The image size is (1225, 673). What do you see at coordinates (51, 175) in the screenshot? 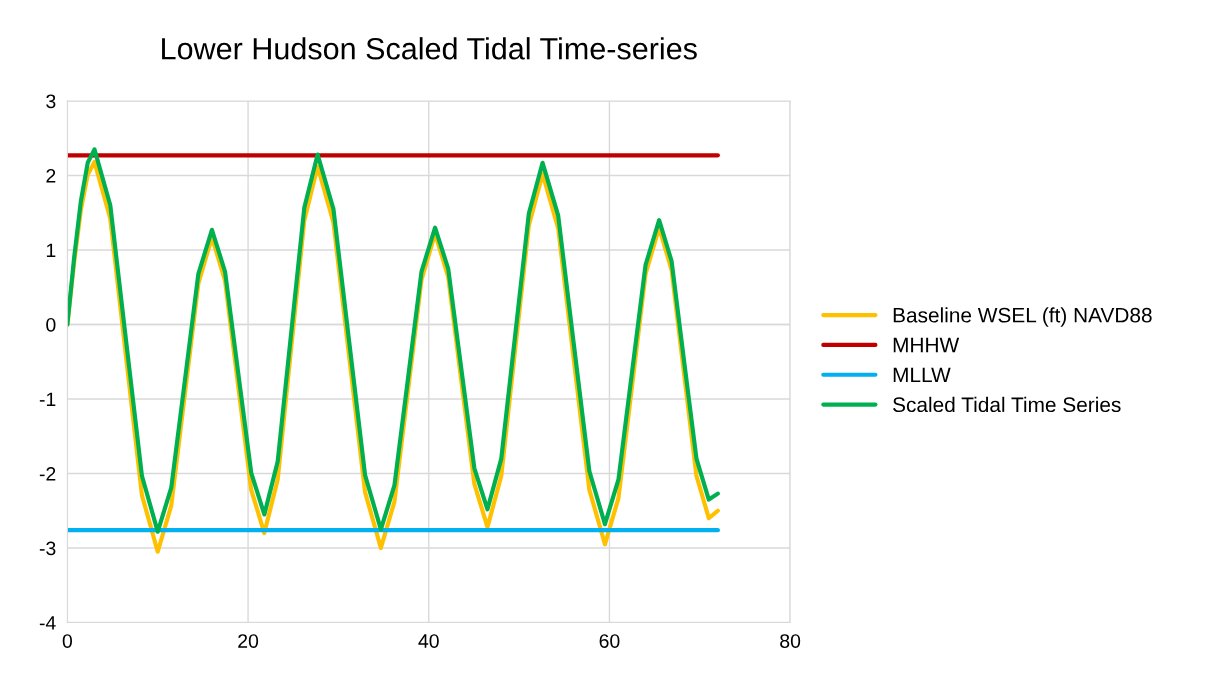
I see `y-tick-label: 2` at bounding box center [51, 175].